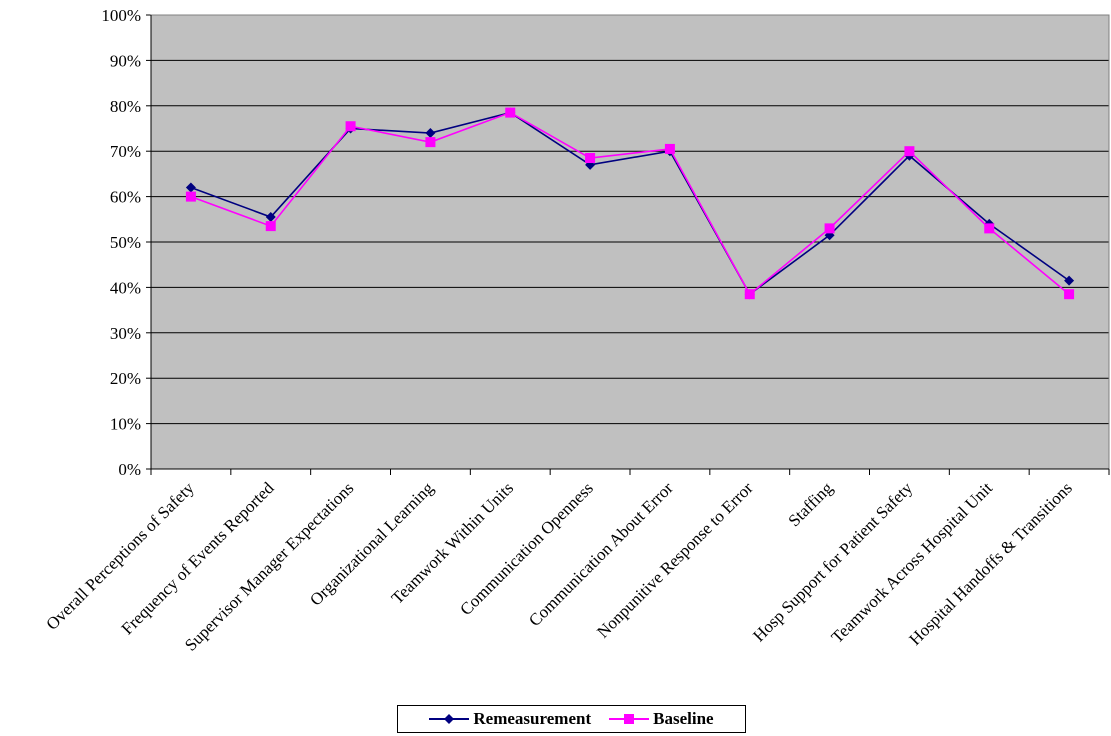 The image size is (1111, 736). I want to click on diamond-marker-icon, so click(449, 719).